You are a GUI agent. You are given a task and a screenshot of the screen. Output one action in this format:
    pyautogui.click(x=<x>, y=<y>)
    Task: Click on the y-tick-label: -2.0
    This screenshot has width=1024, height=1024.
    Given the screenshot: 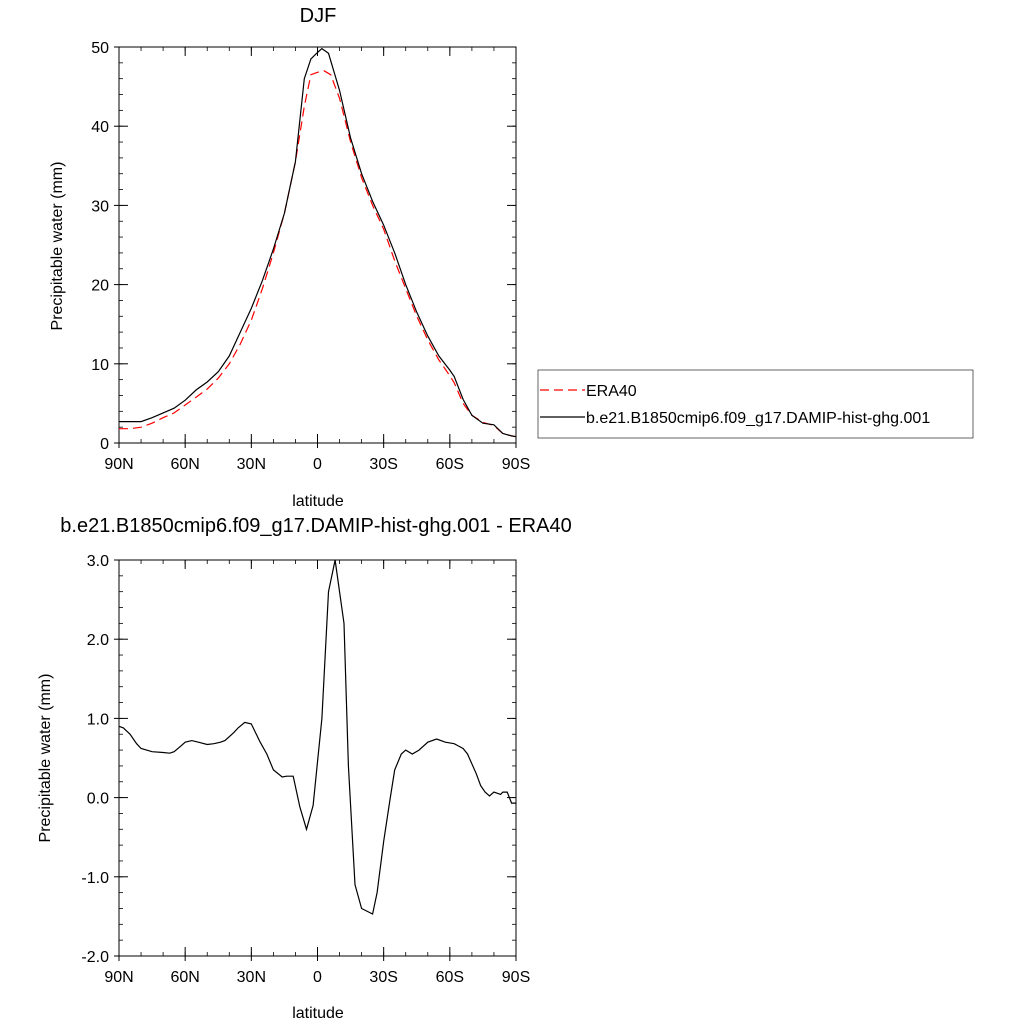 What is the action you would take?
    pyautogui.click(x=95, y=957)
    